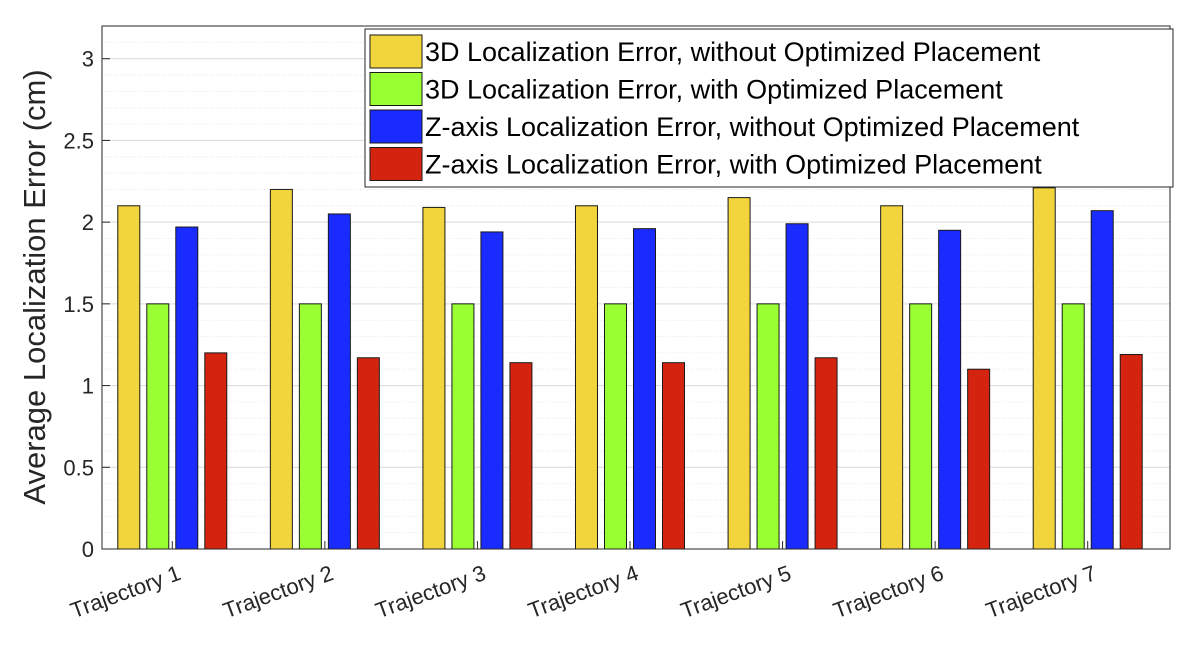 The image size is (1195, 669). Describe the element at coordinates (125, 591) in the screenshot. I see `x-tick-label: Trajectory 1` at that location.